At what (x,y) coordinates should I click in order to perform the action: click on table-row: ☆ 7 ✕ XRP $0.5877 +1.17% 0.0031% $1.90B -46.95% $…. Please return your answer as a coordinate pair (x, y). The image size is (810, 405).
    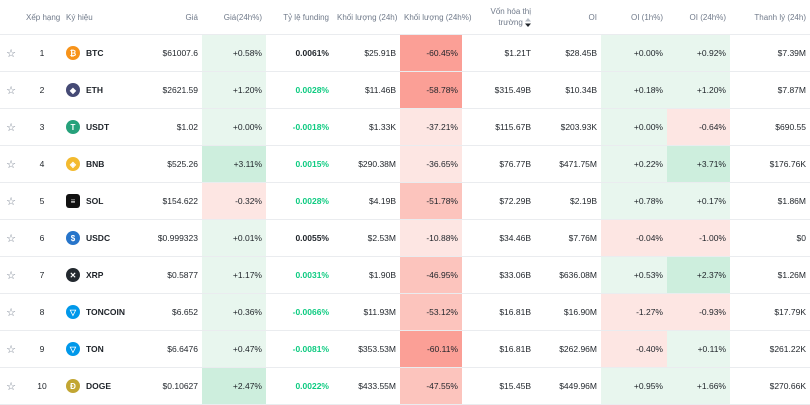
    Looking at the image, I should click on (405, 275).